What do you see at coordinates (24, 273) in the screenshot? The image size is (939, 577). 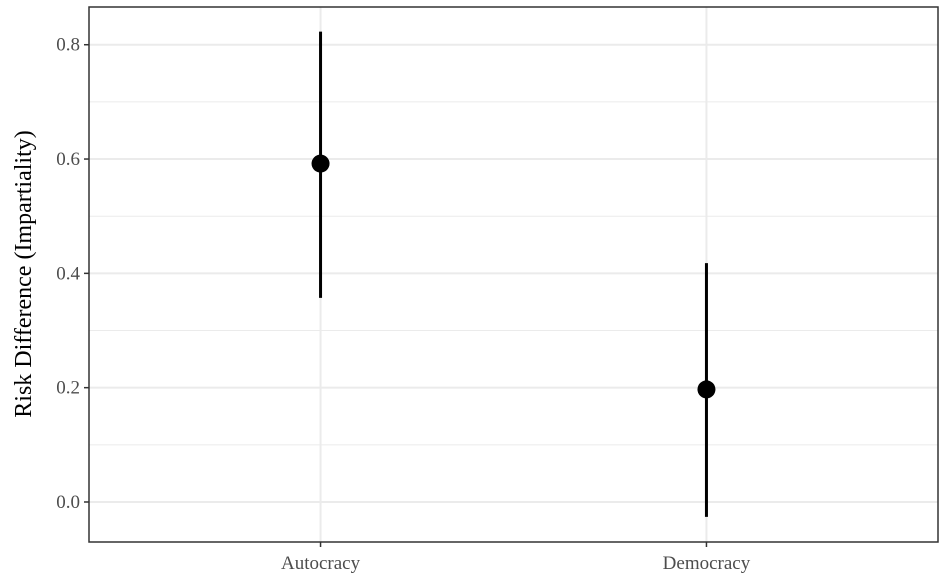 I see `y-axis-title: Risk Difference (Impartiality)` at bounding box center [24, 273].